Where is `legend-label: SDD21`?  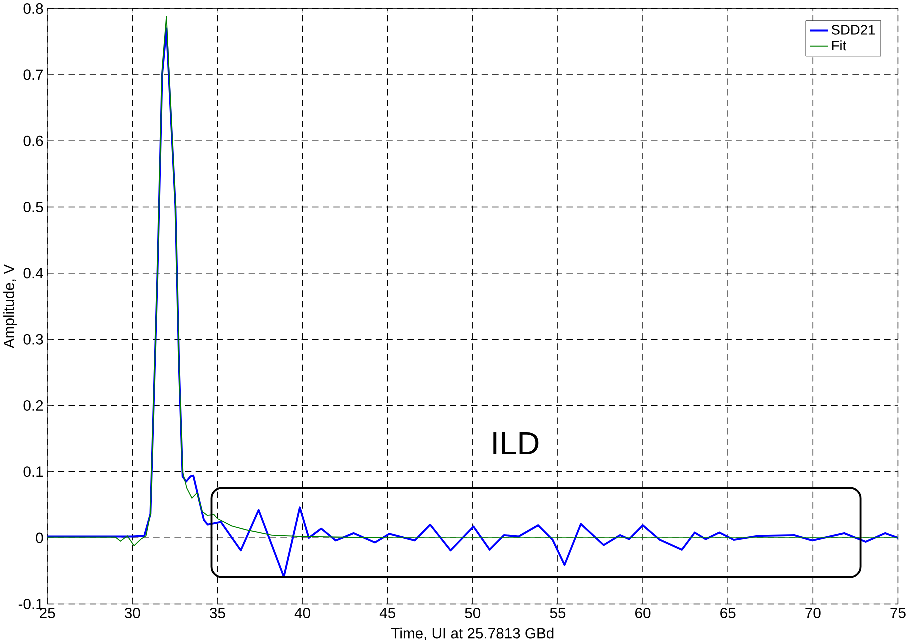 legend-label: SDD21 is located at coordinates (854, 30).